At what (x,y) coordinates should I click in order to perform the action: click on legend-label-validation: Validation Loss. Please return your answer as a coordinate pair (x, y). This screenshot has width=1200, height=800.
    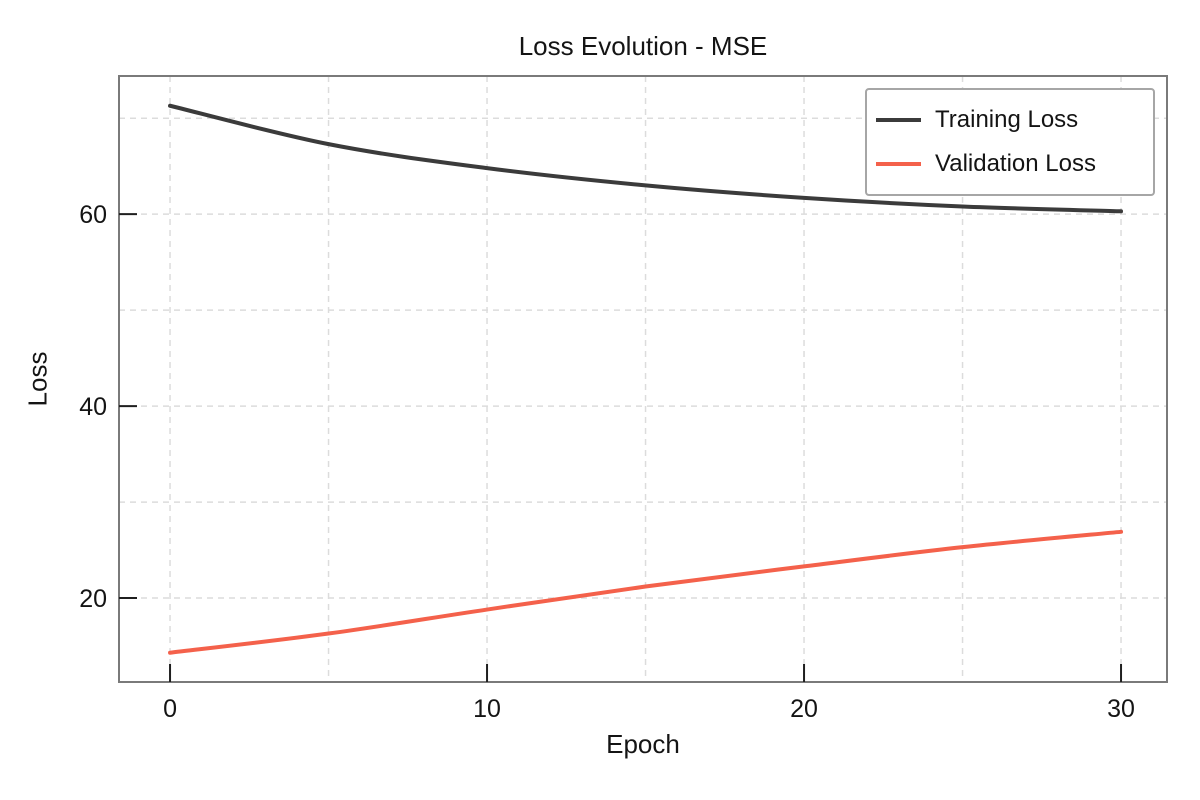
    Looking at the image, I should click on (1015, 163).